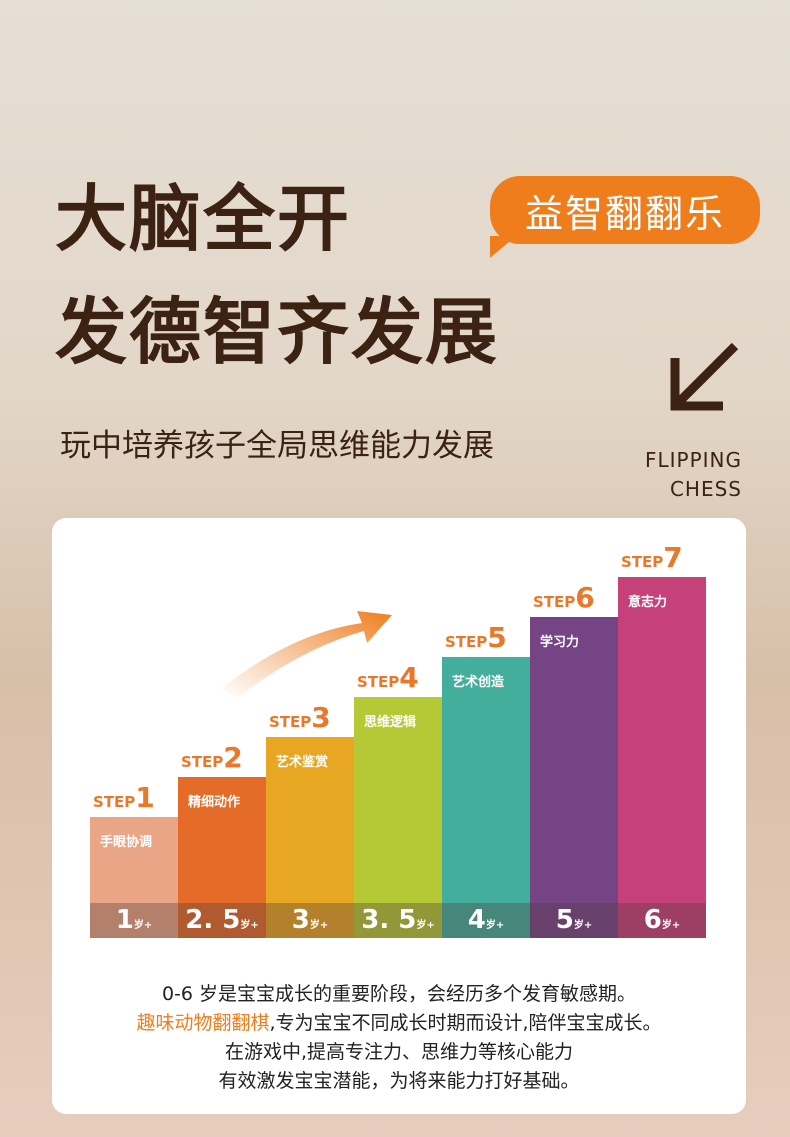  Describe the element at coordinates (409, 677) in the screenshot. I see `step-number: 4` at that location.